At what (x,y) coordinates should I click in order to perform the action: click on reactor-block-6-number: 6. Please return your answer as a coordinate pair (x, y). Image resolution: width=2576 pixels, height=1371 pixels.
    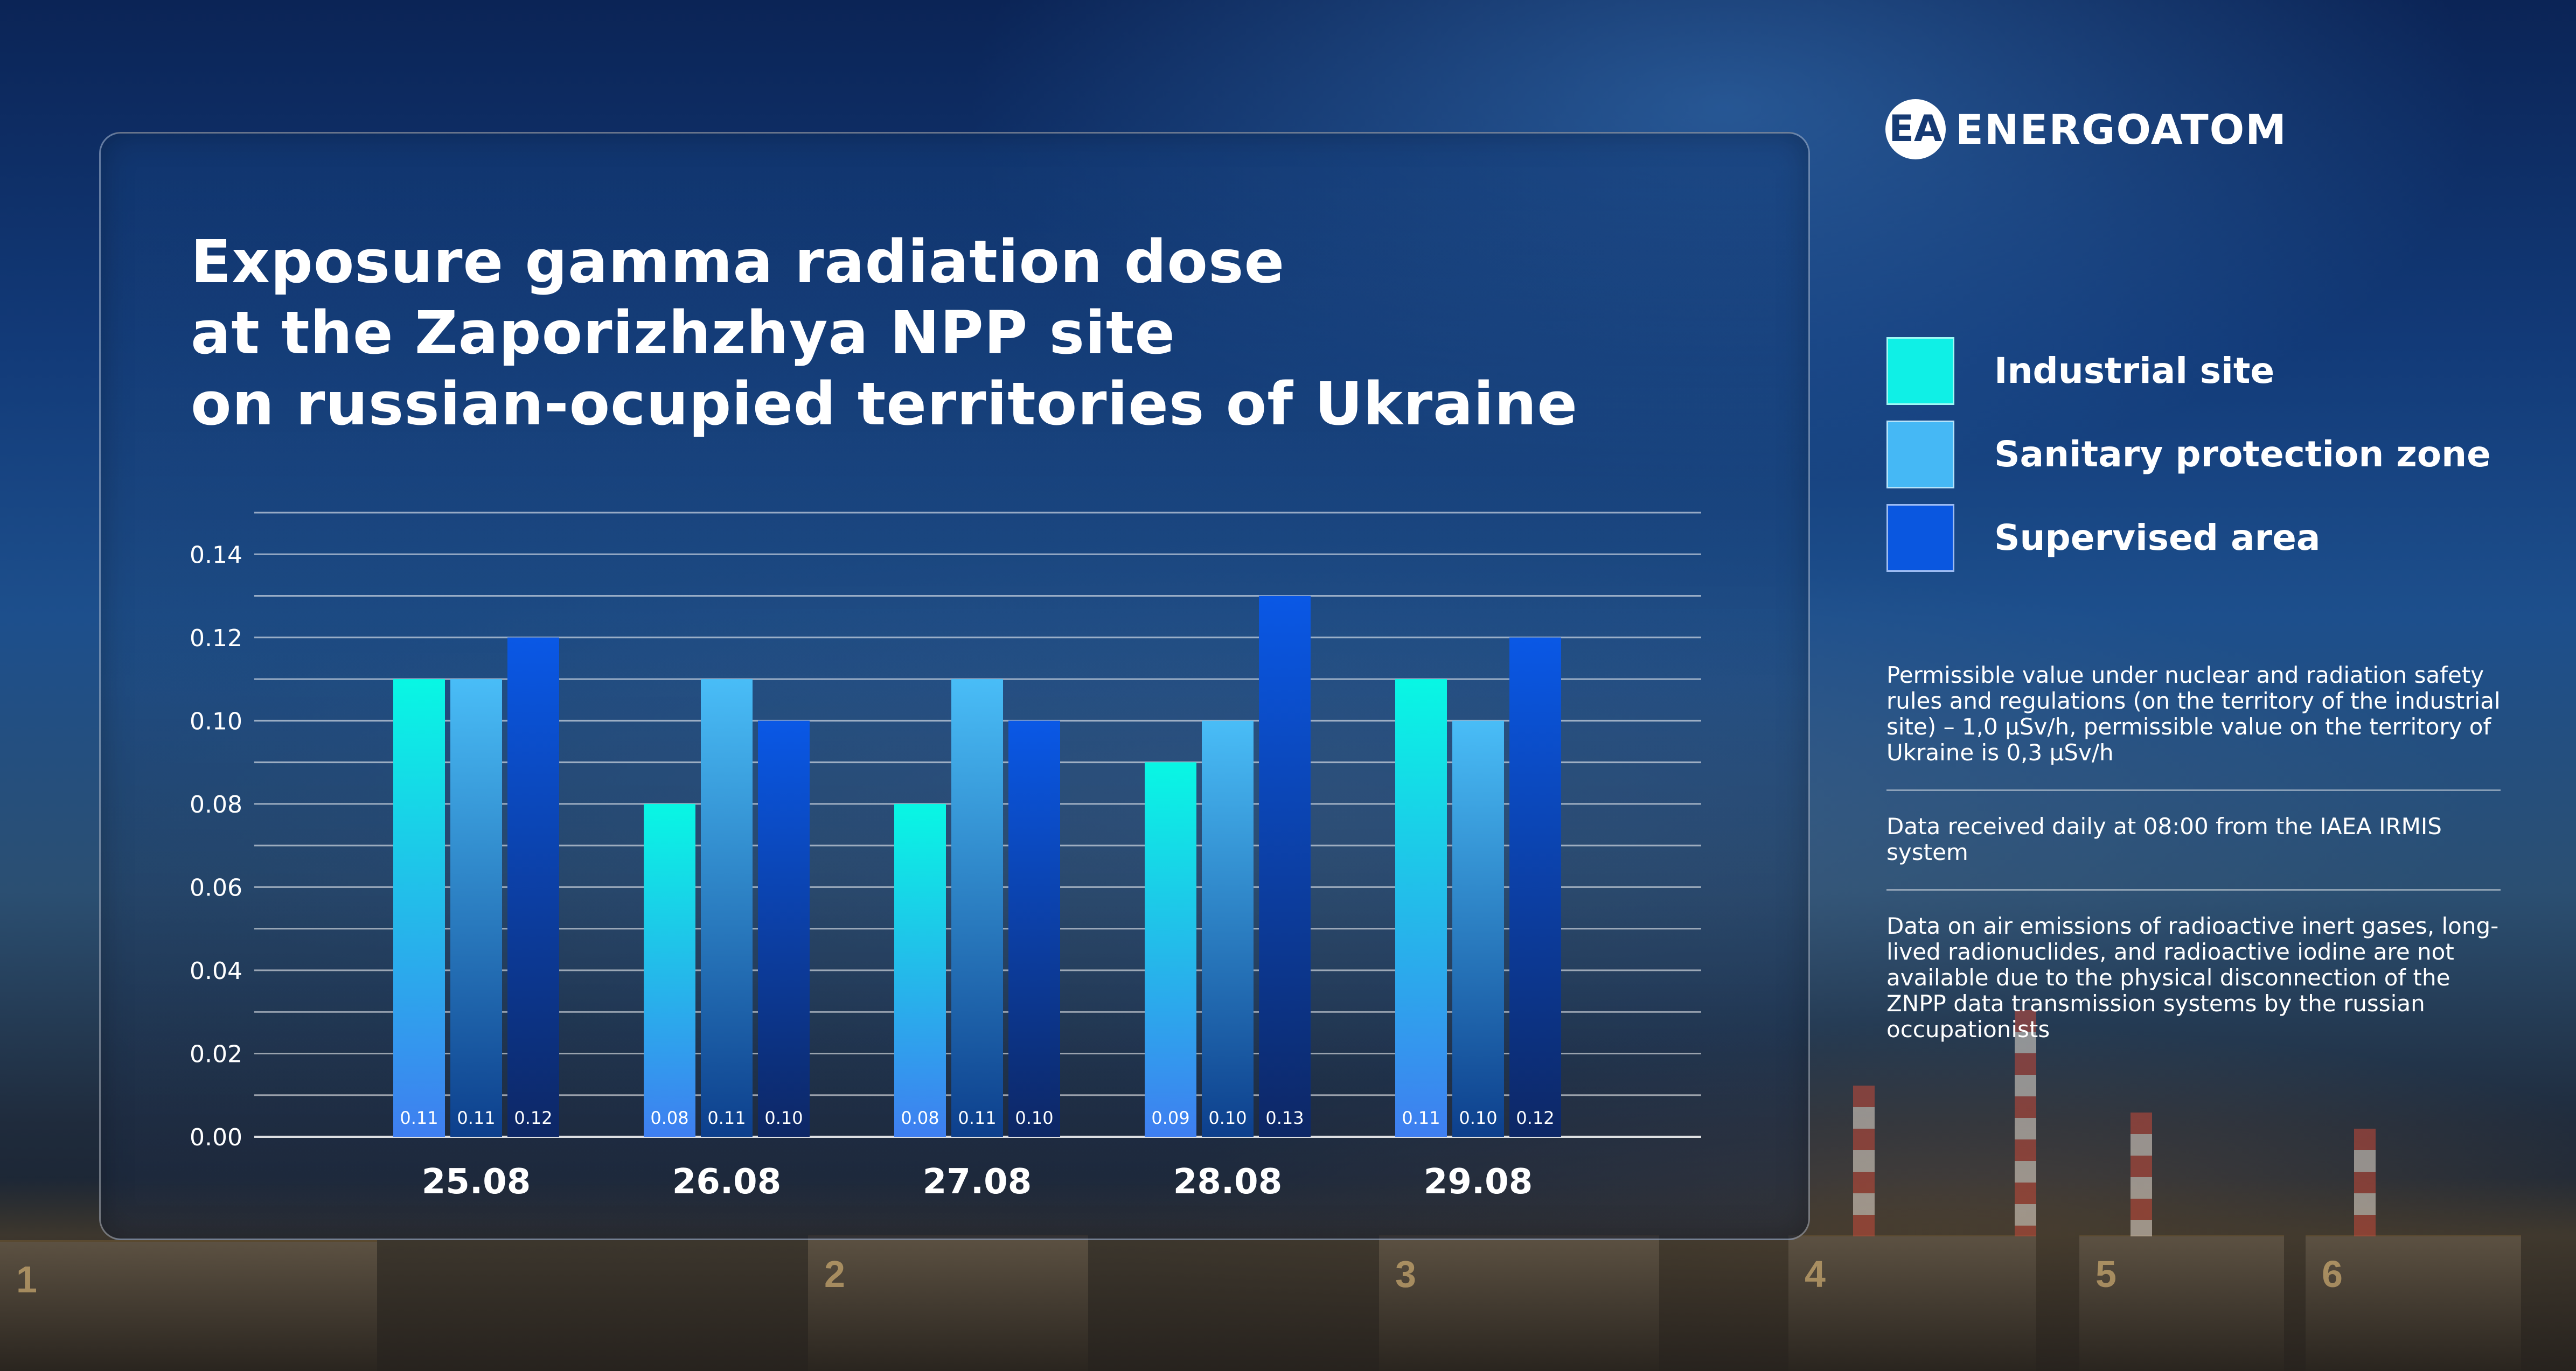
    Looking at the image, I should click on (2333, 1274).